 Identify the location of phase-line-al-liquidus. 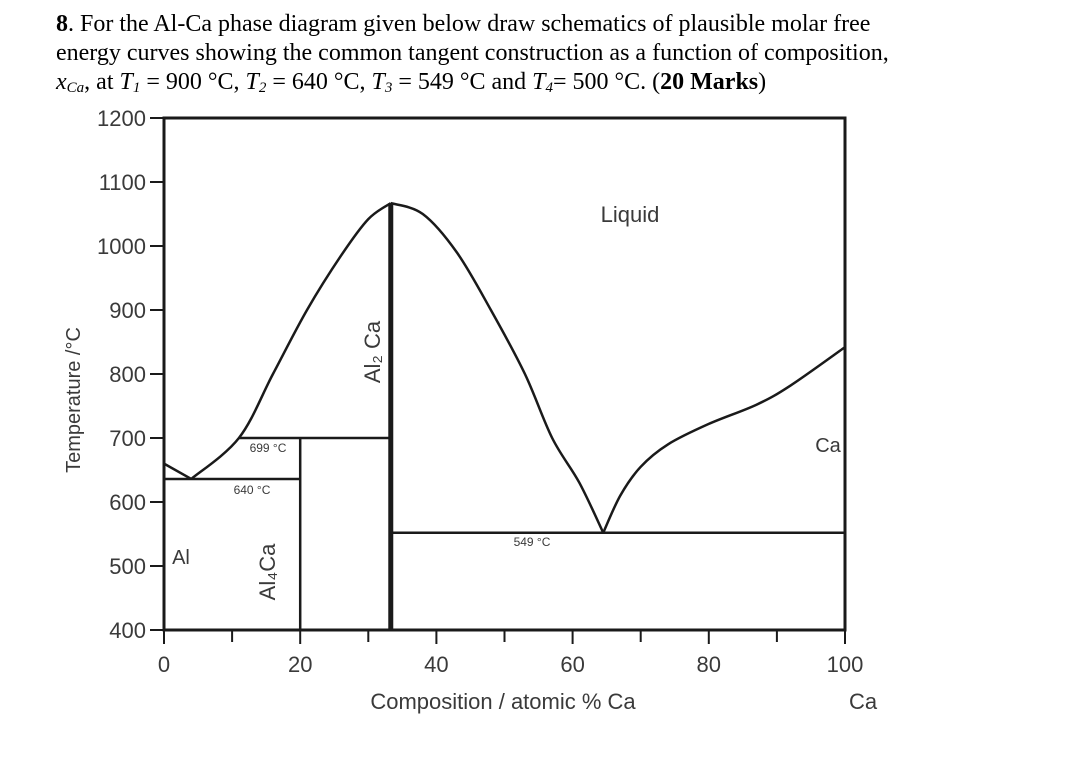
(177, 471).